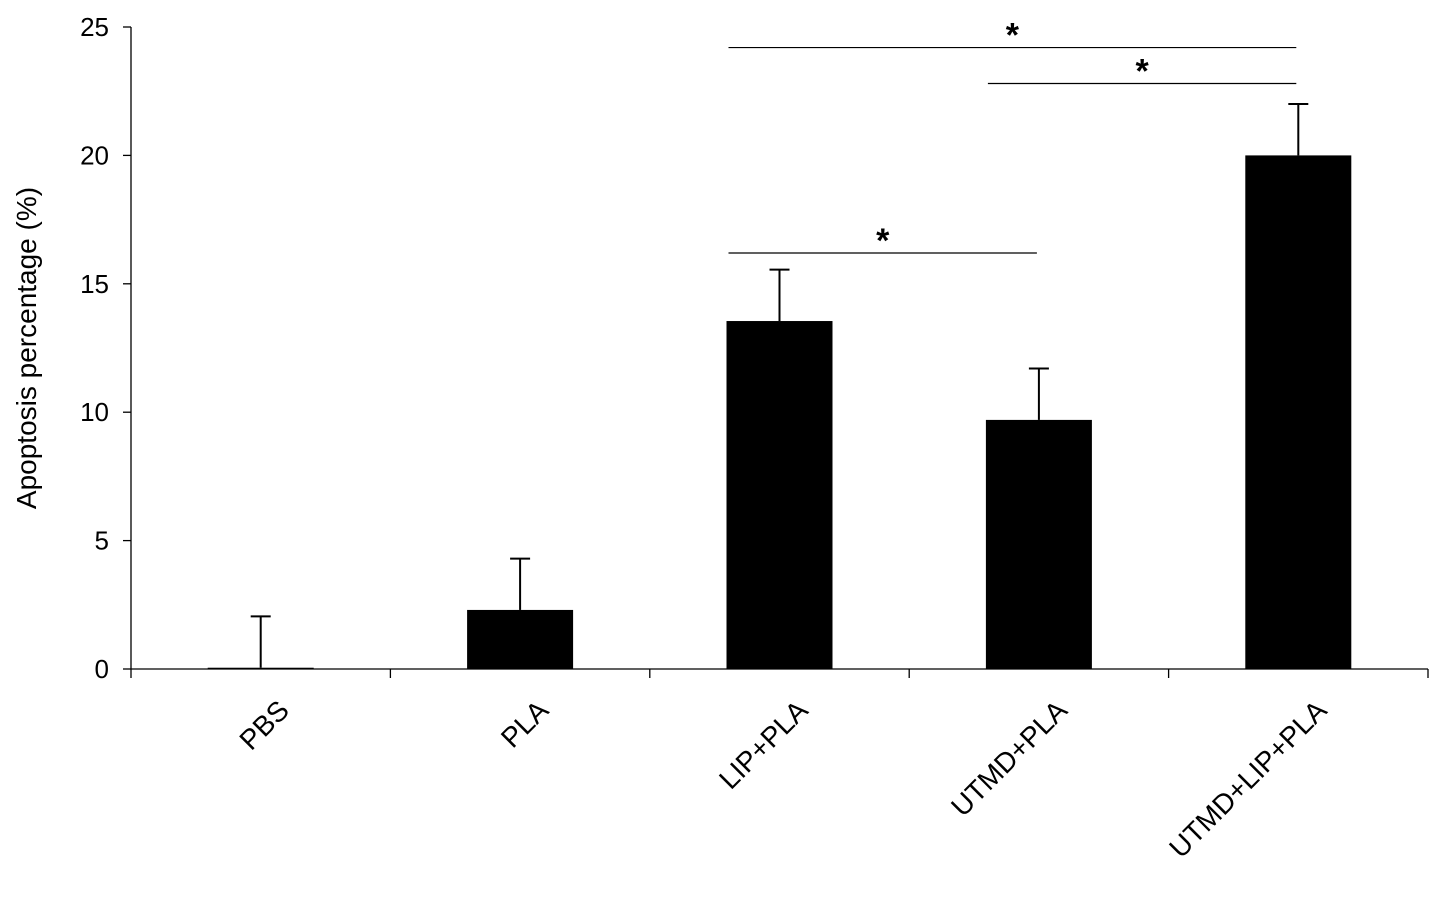 Image resolution: width=1441 pixels, height=919 pixels. I want to click on x-category-label: PBS, so click(264, 725).